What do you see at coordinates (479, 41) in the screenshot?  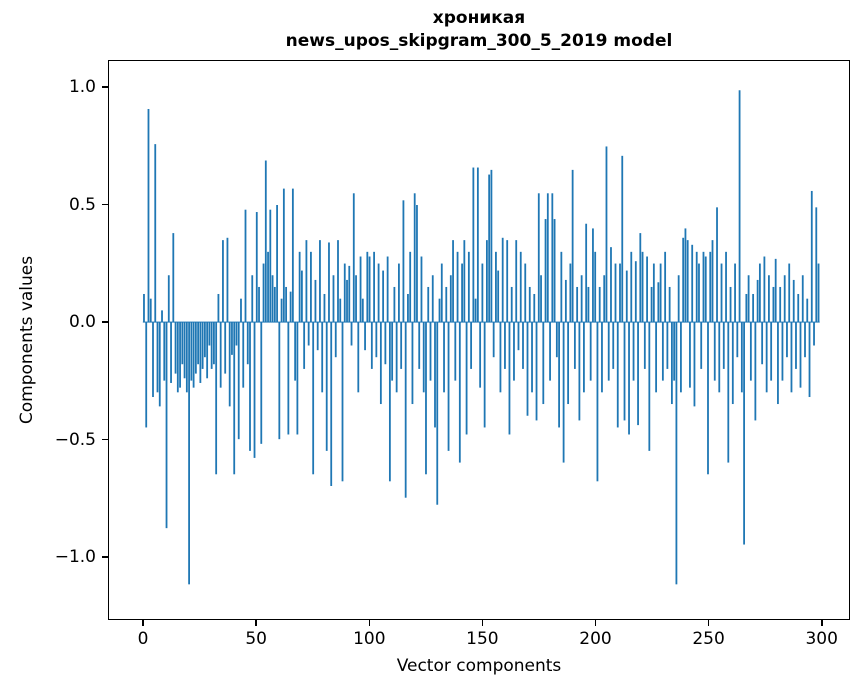 I see `chart-title-line2: news_upos_skipgram_300_5_2019 model` at bounding box center [479, 41].